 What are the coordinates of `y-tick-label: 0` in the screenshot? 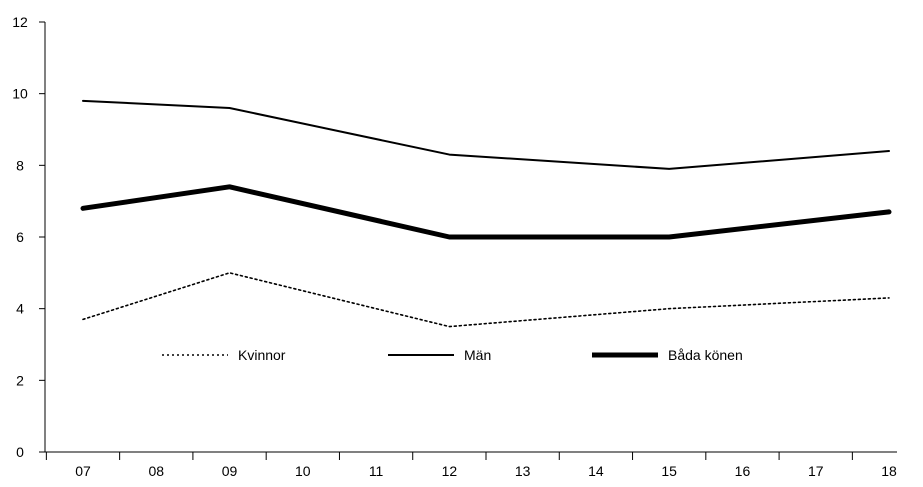 It's located at (20, 452).